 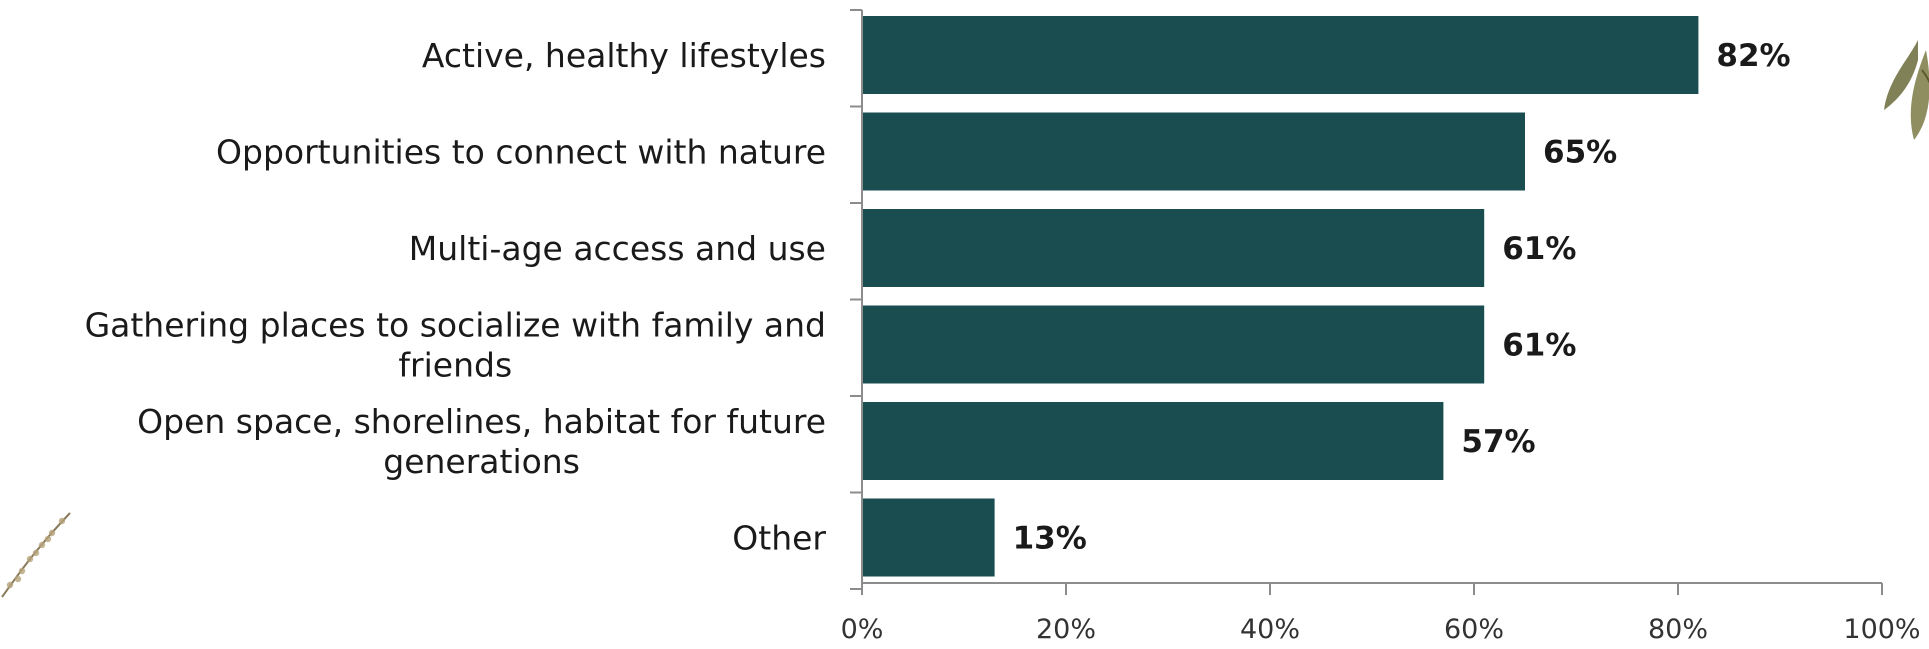 I want to click on x-tick-label-6: 100%, so click(x=1881, y=629).